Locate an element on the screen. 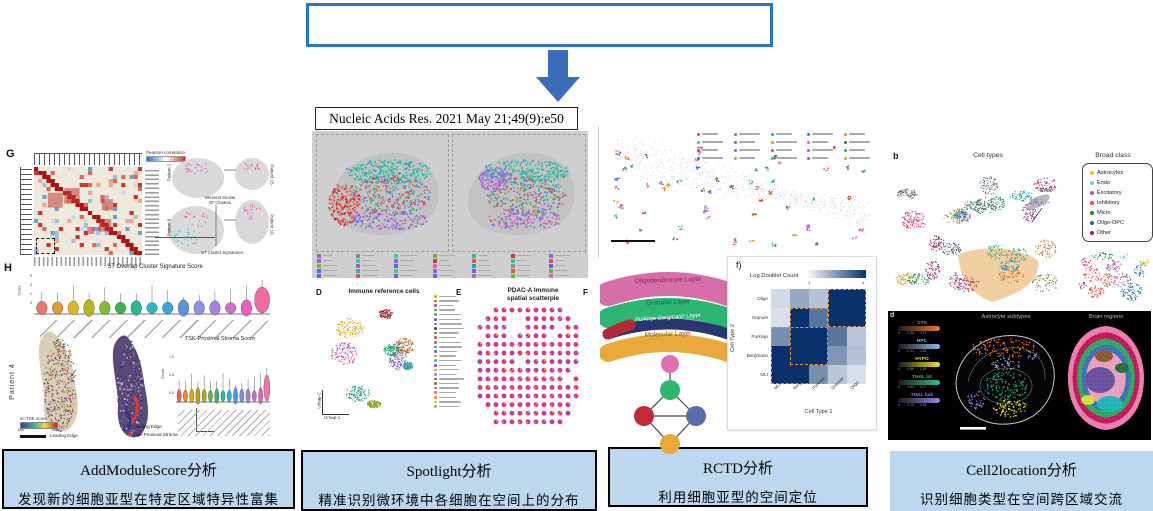 This screenshot has width=1153, height=511. sctsk-min: Min is located at coordinates (21, 430).